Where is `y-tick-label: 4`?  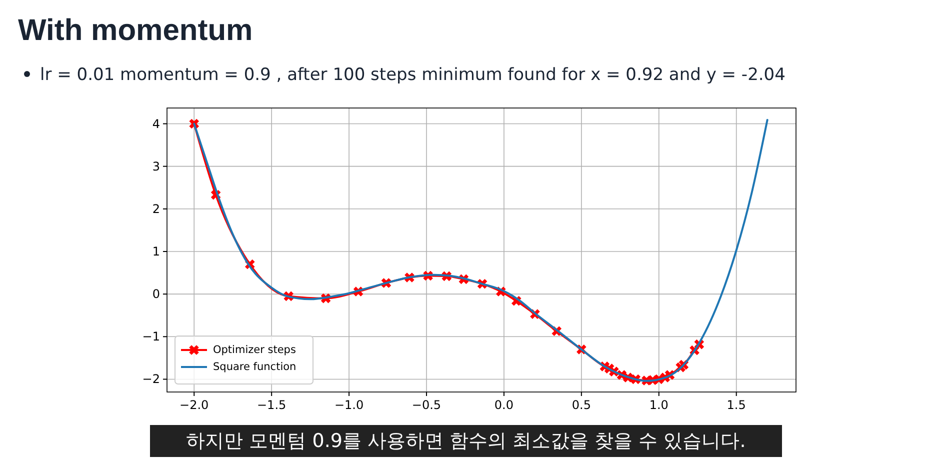 y-tick-label: 4 is located at coordinates (156, 123).